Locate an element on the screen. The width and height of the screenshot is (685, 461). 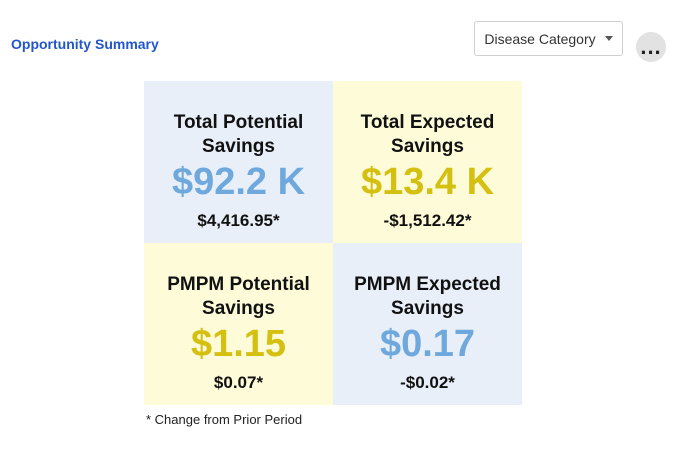
tile-label: Total Expected Savings is located at coordinates (427, 134).